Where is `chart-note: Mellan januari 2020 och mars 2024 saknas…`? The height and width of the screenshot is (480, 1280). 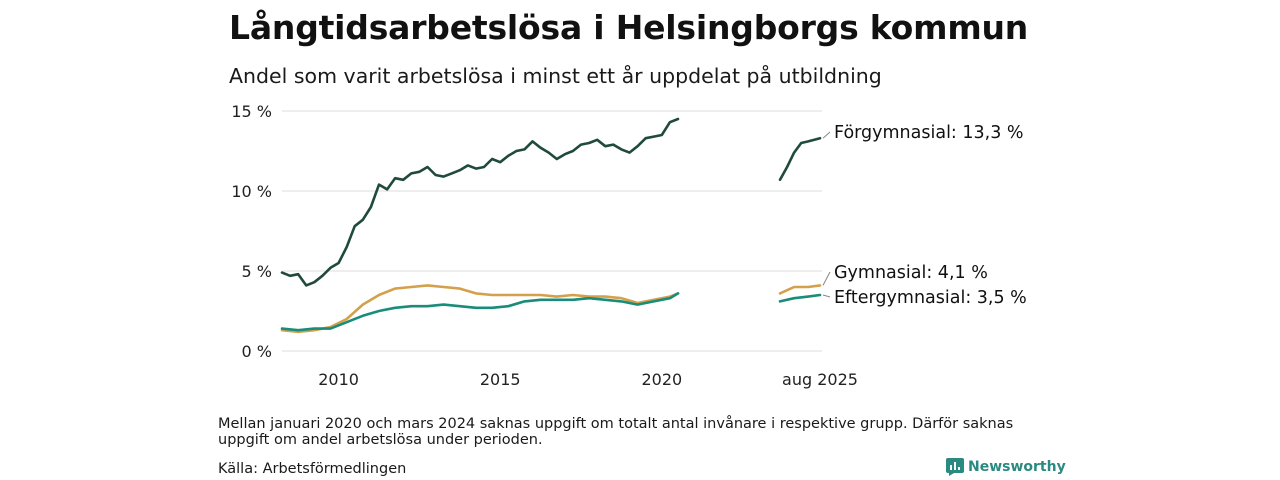 chart-note: Mellan januari 2020 och mars 2024 saknas… is located at coordinates (616, 432).